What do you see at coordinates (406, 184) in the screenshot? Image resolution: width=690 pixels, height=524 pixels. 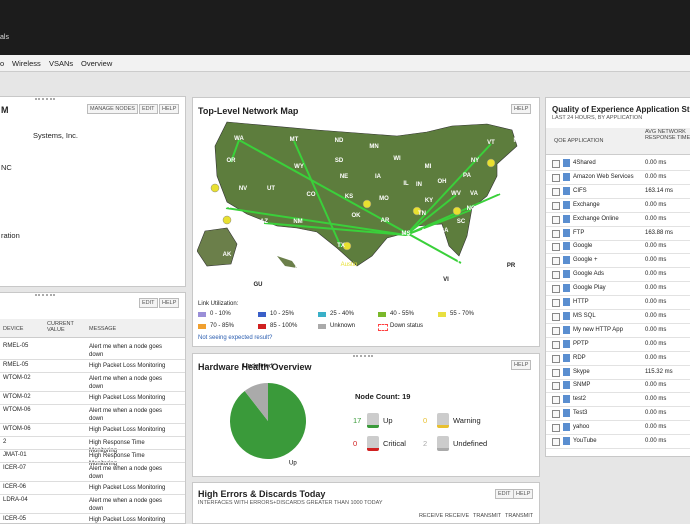 I see `state-label: IL` at bounding box center [406, 184].